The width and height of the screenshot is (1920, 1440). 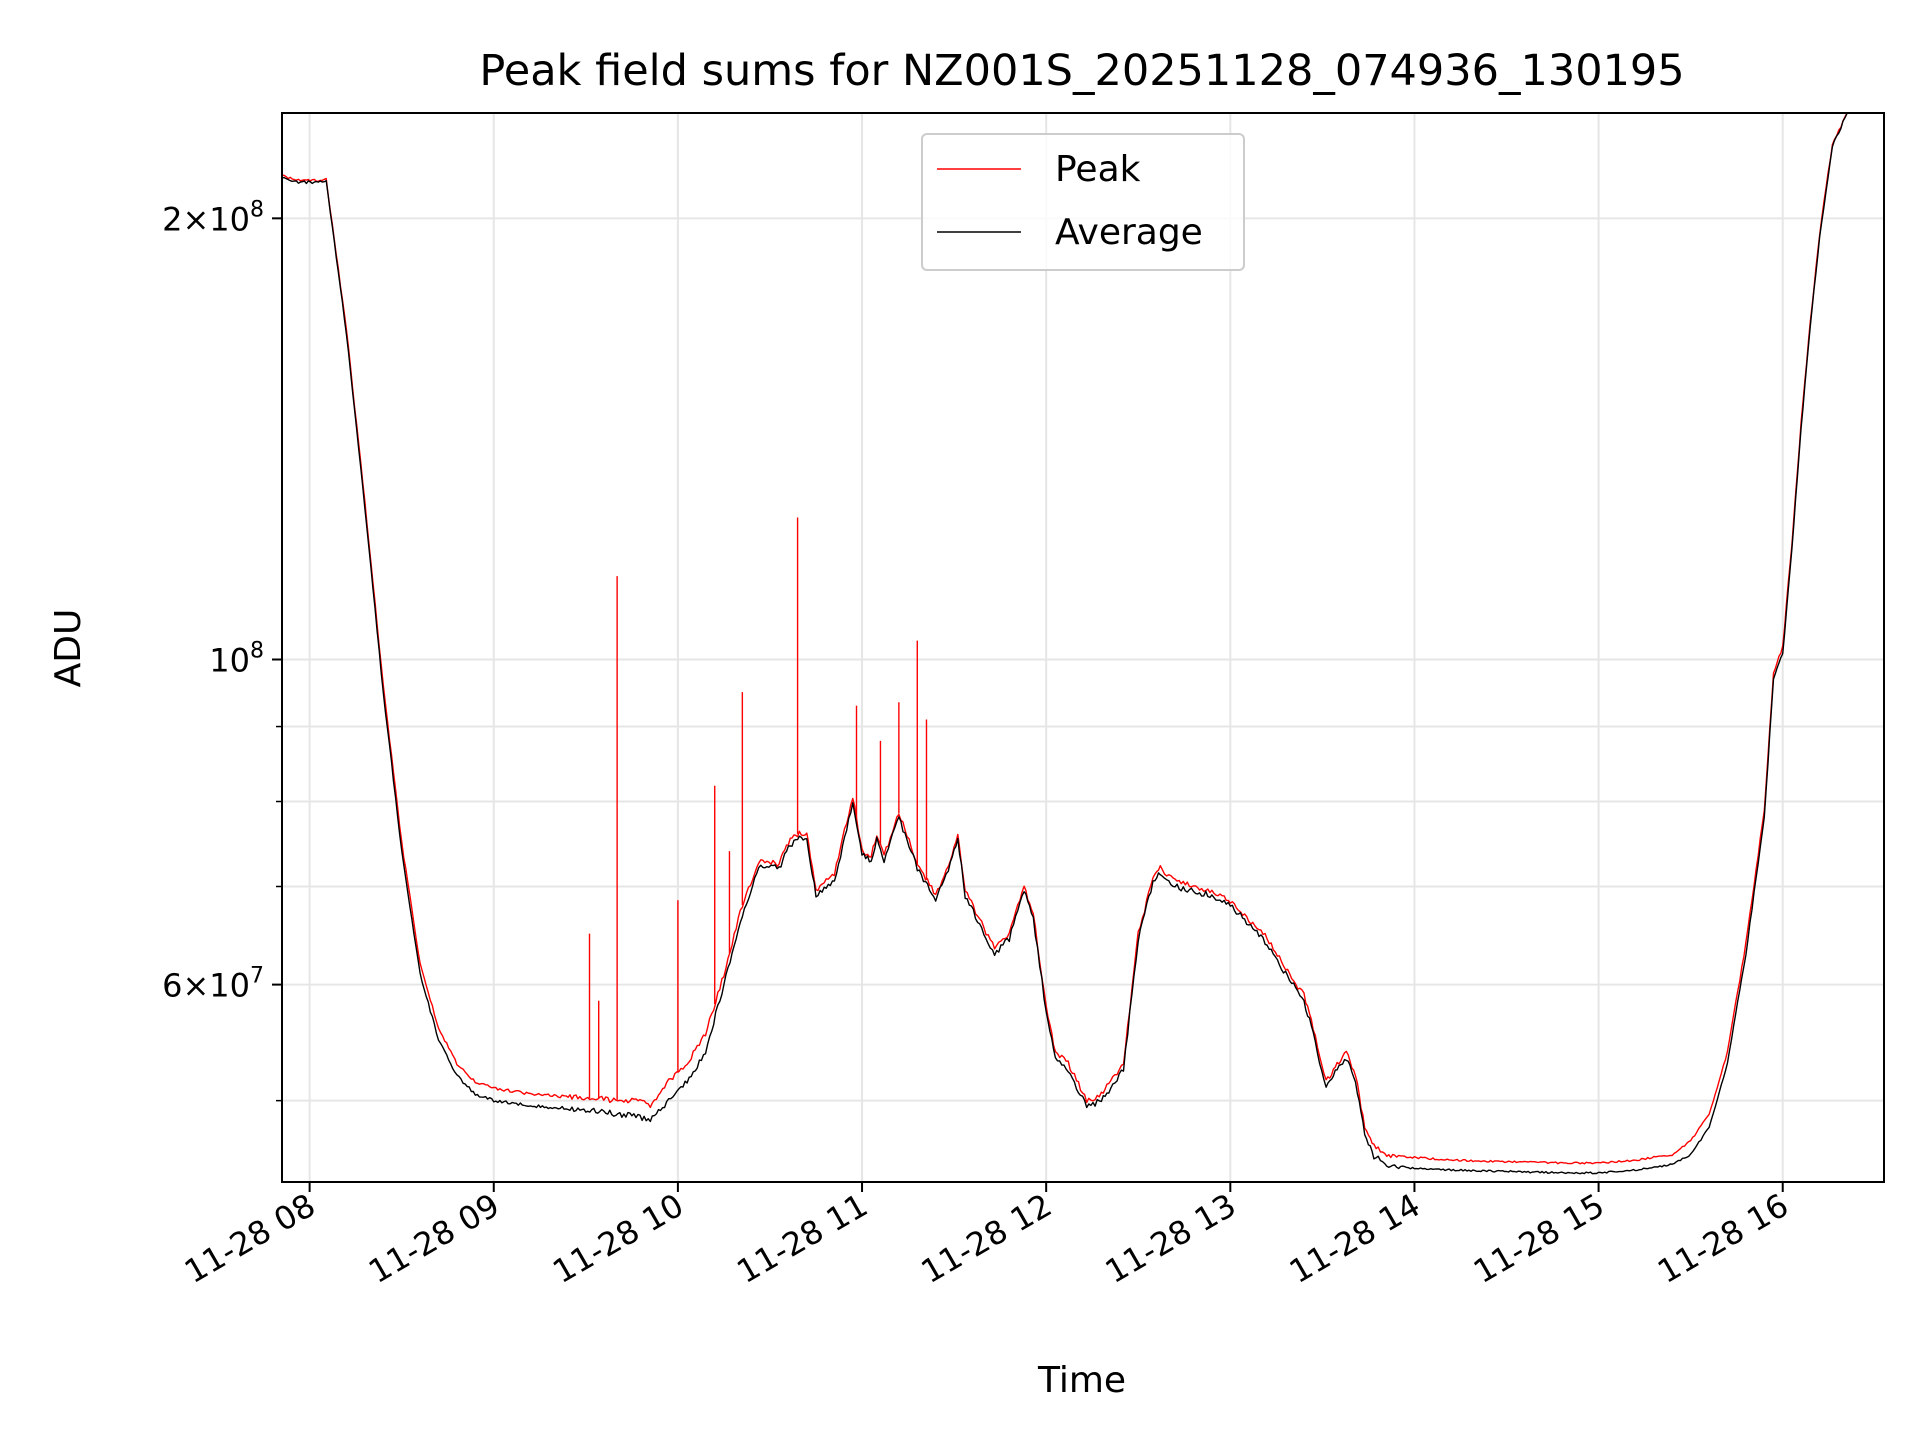 What do you see at coordinates (1081, 1380) in the screenshot?
I see `x-axis-label: Time` at bounding box center [1081, 1380].